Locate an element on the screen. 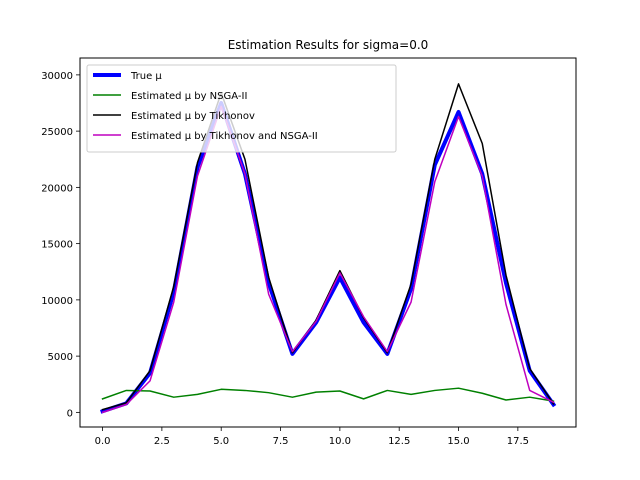 The width and height of the screenshot is (640, 480). x-tick-label: 10.0 is located at coordinates (340, 441).